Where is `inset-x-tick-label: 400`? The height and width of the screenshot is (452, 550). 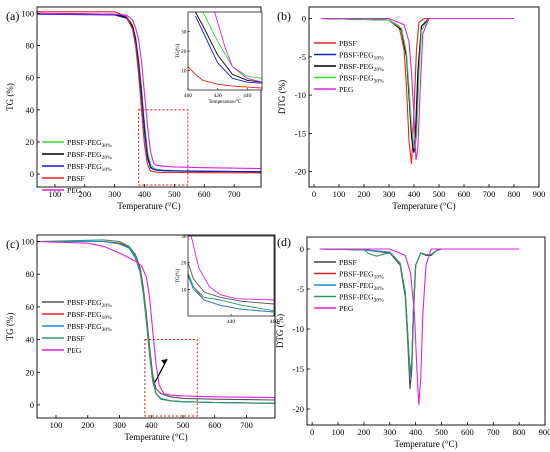
inset-x-tick-label: 400 is located at coordinates (188, 96).